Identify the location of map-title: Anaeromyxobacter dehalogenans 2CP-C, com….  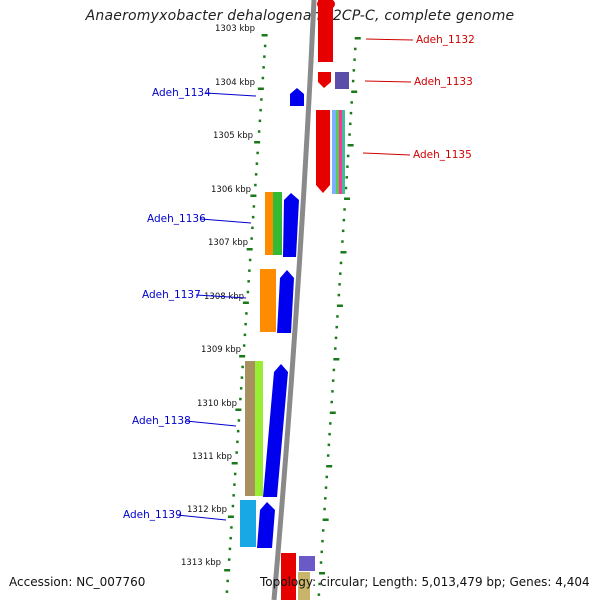
(300, 16).